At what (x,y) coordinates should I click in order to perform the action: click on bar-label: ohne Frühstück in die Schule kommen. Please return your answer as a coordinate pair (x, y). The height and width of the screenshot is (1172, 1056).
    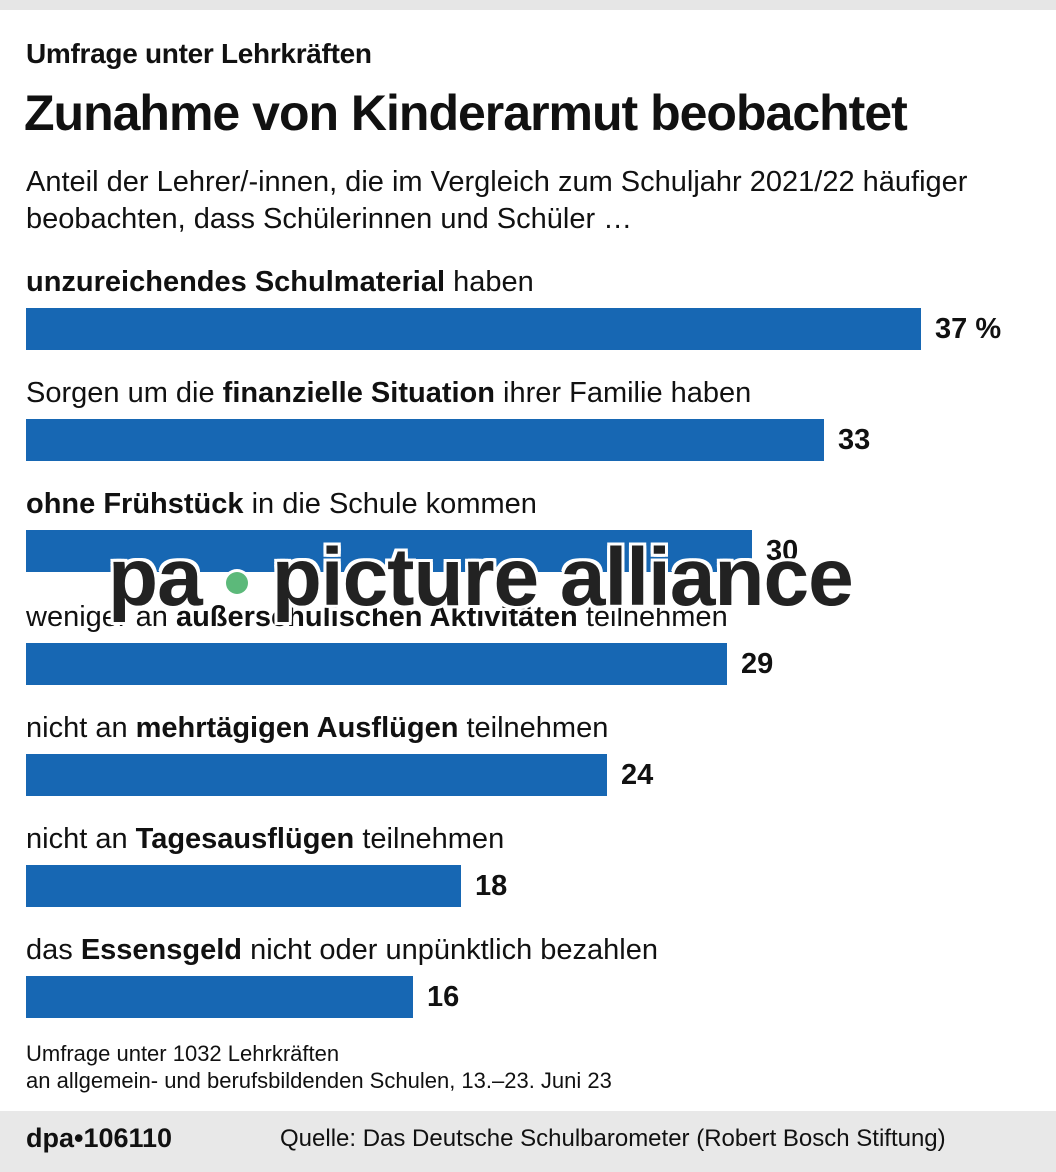
    Looking at the image, I should click on (531, 504).